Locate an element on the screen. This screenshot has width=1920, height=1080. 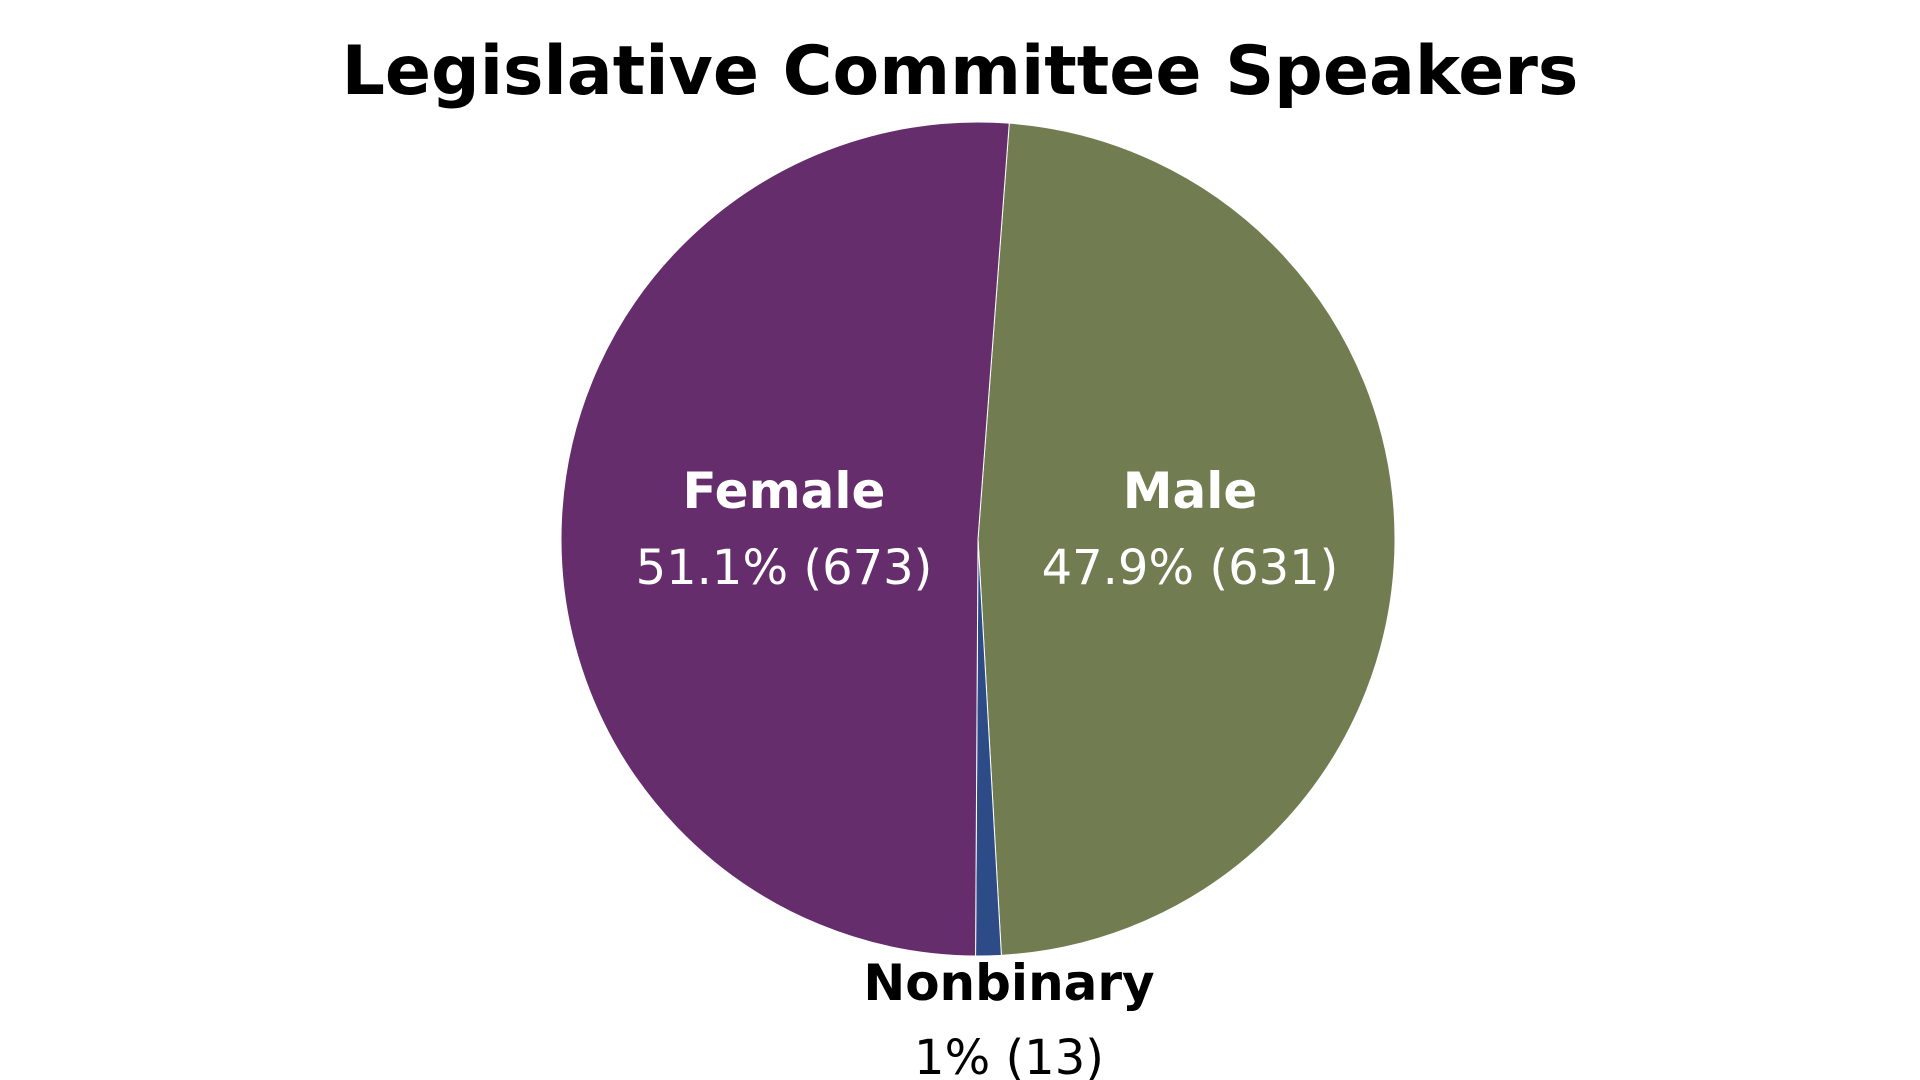
chart-title: Legislative Committee Speakers is located at coordinates (960, 71).